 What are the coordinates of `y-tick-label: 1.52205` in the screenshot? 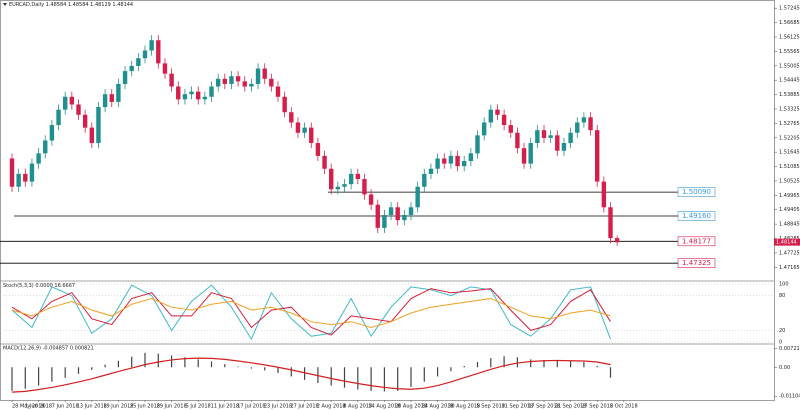 It's located at (789, 138).